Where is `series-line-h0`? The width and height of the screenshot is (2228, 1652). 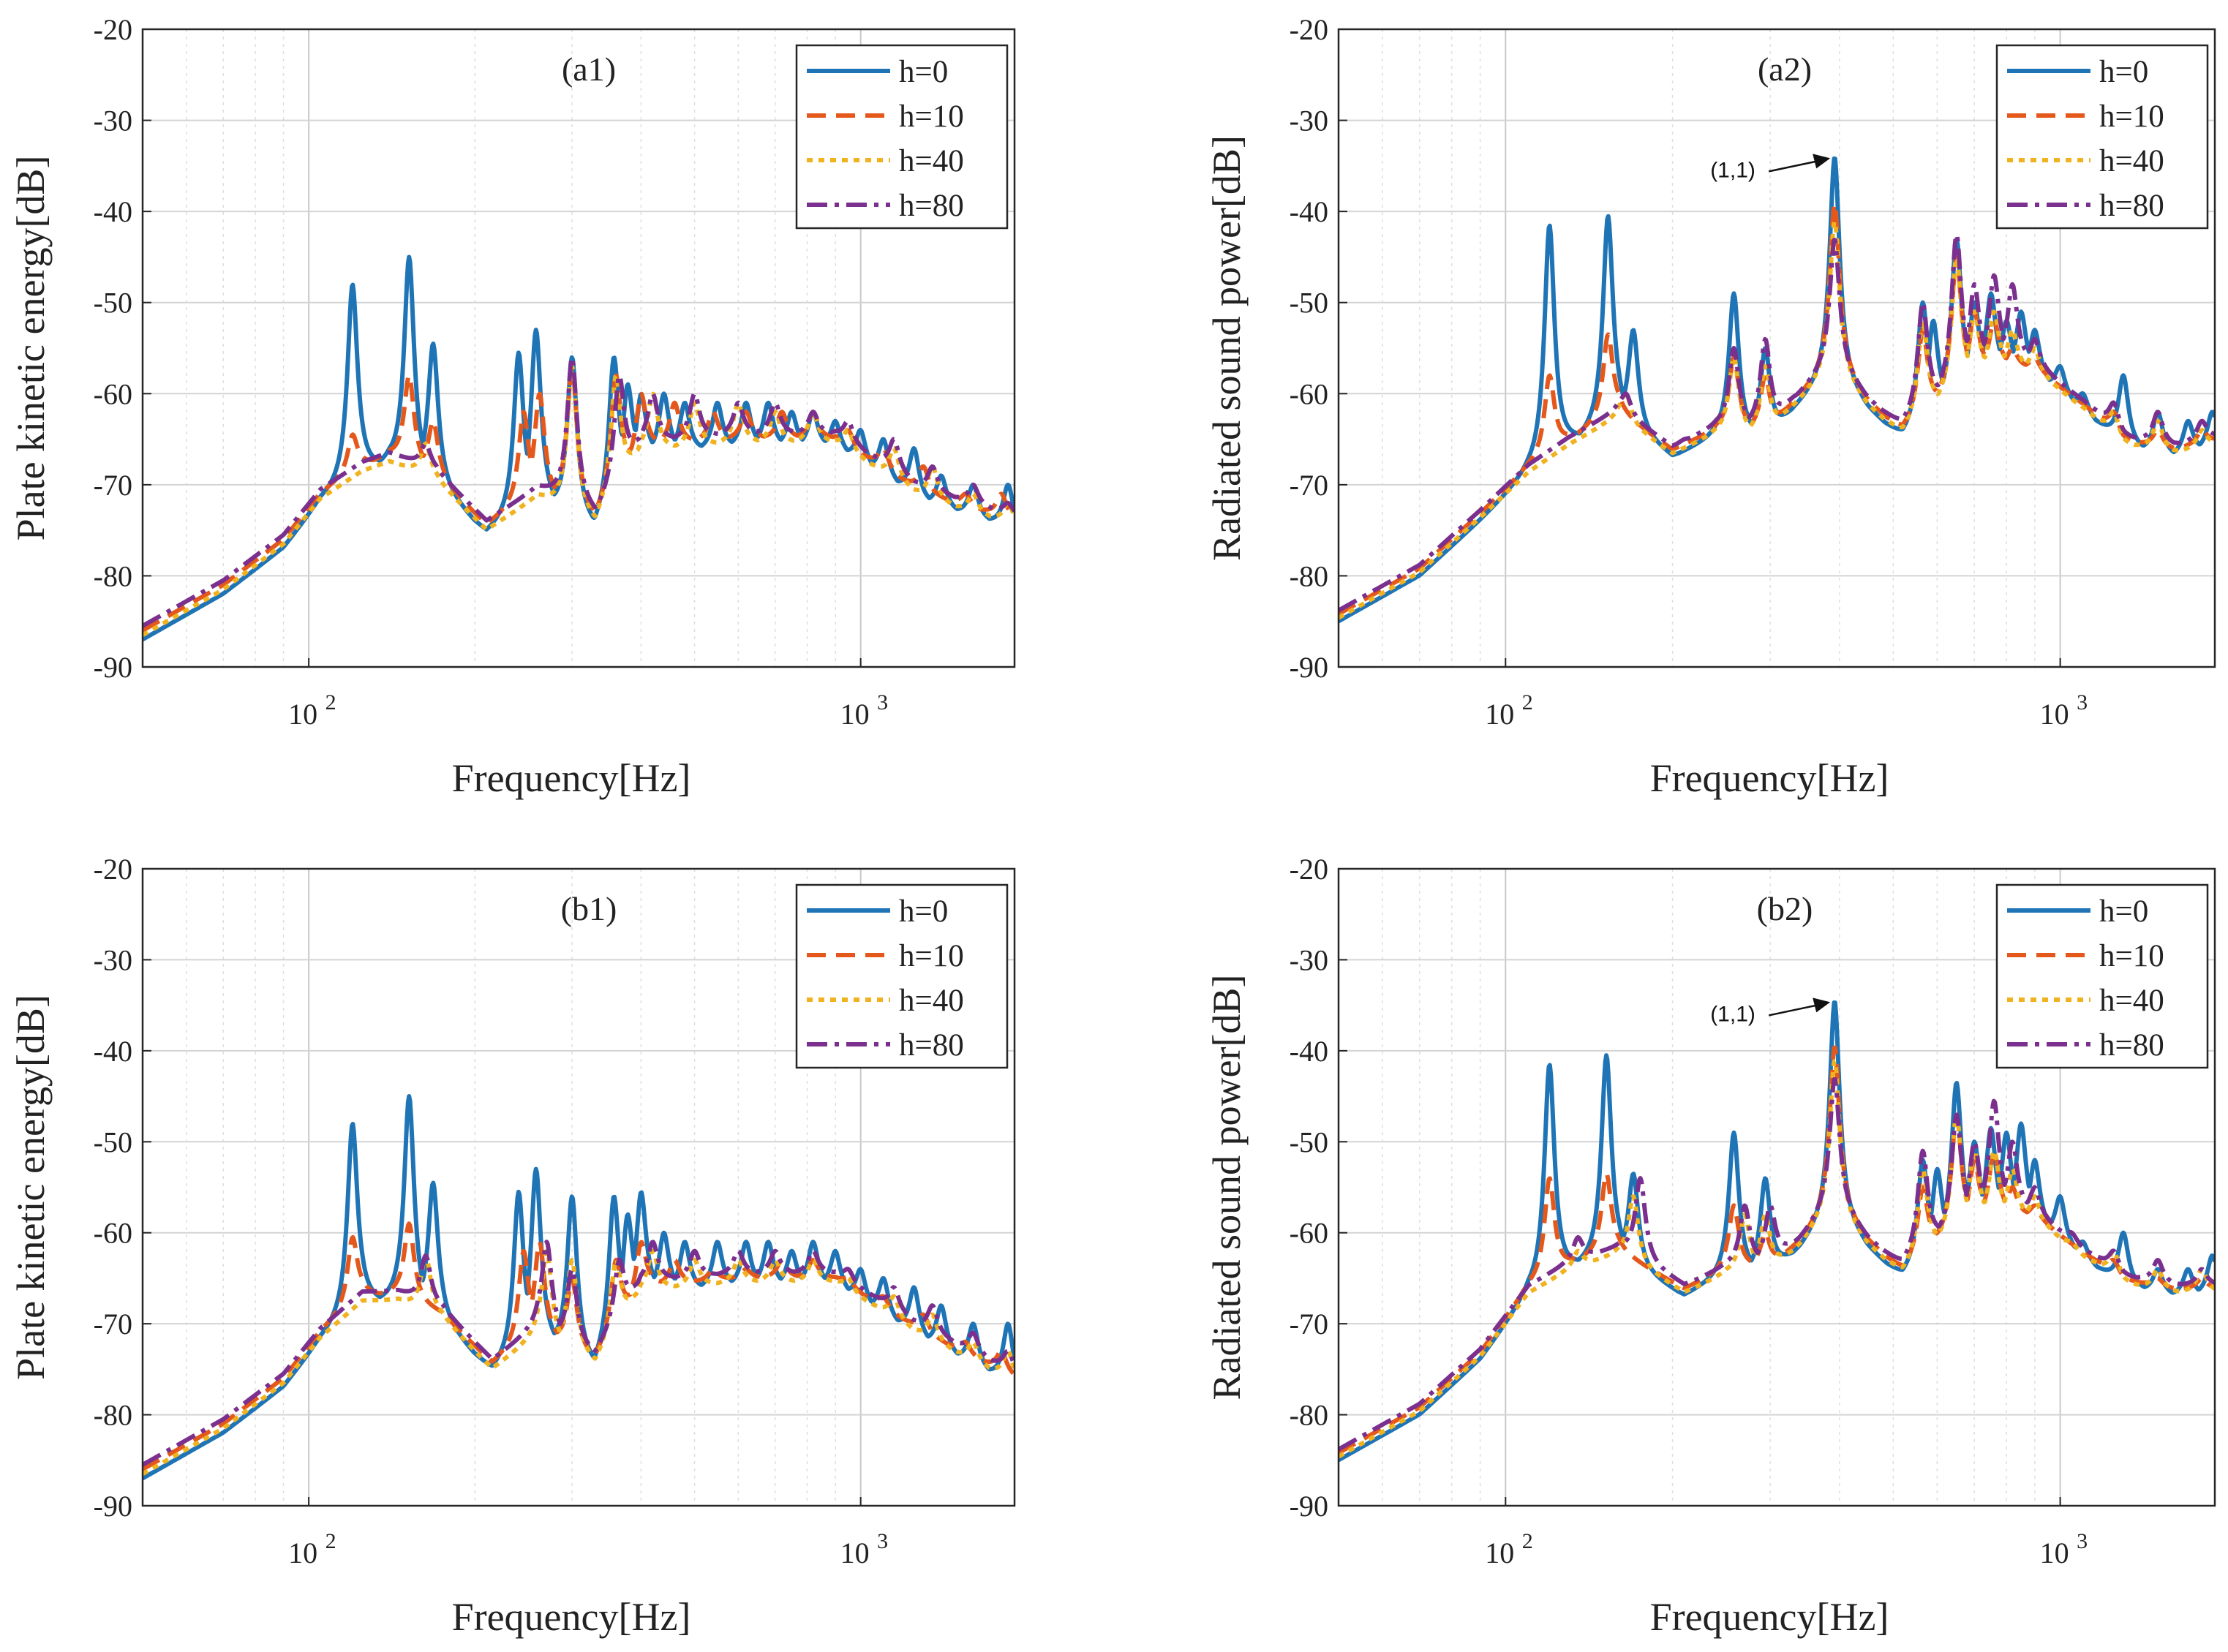 series-line-h0 is located at coordinates (579, 1288).